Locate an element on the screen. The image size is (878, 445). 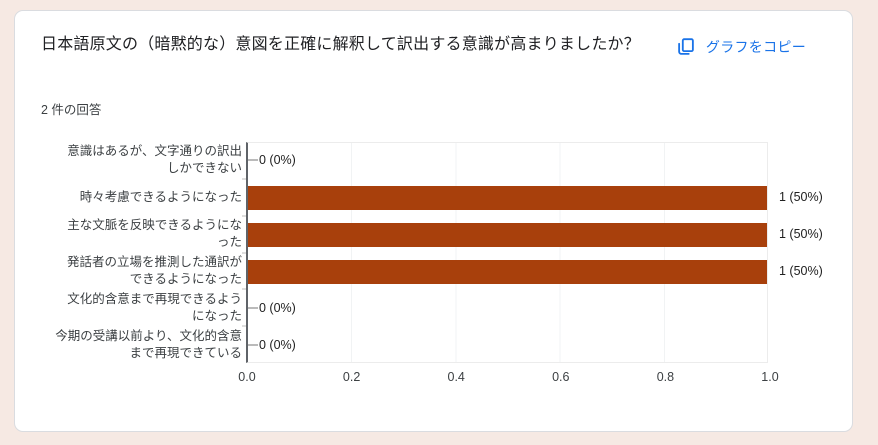
category-label: 発話者の立場を推測した通訳が できるようになった is located at coordinates (154, 270).